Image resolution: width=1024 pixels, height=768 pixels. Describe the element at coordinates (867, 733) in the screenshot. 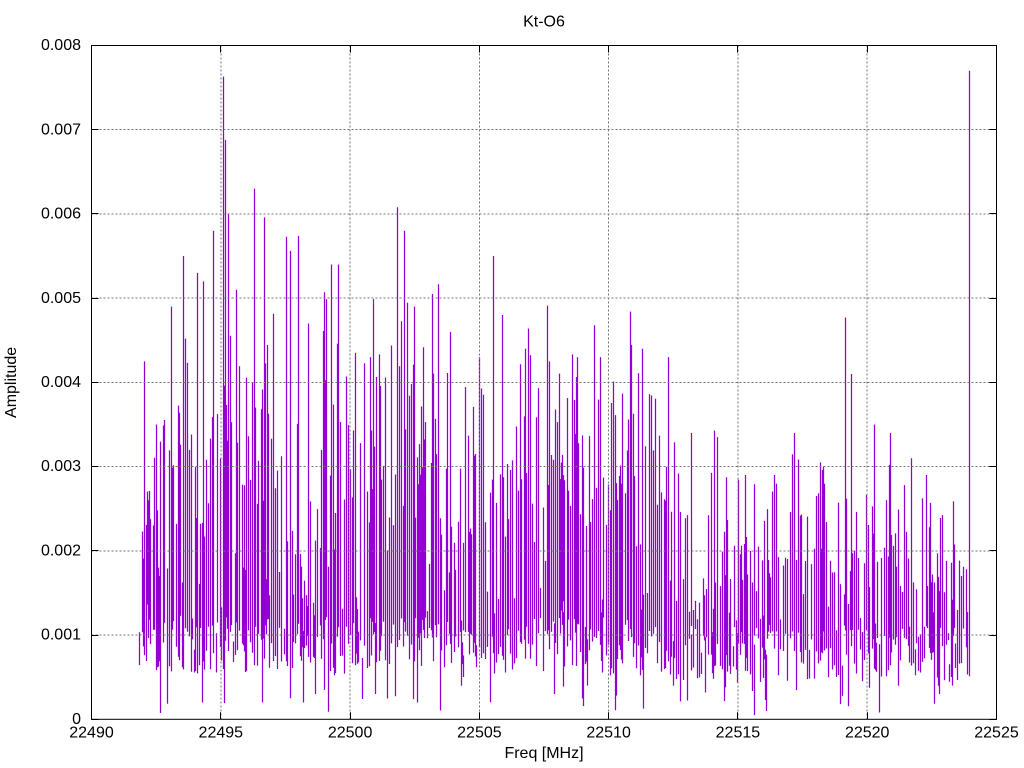

I see `svg-text: 22520` at that location.